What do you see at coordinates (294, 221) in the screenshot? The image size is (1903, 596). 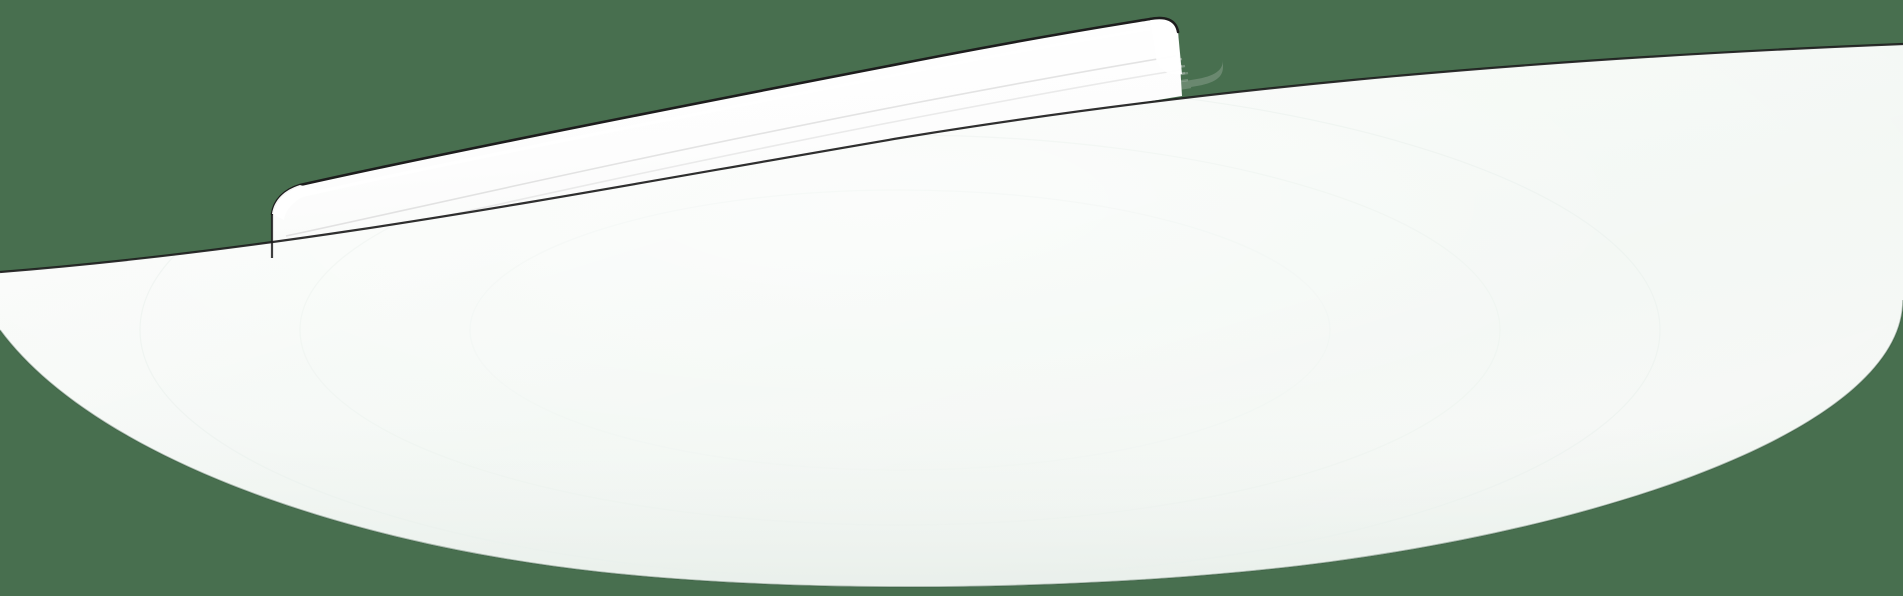 I see `tab-left-cap` at bounding box center [294, 221].